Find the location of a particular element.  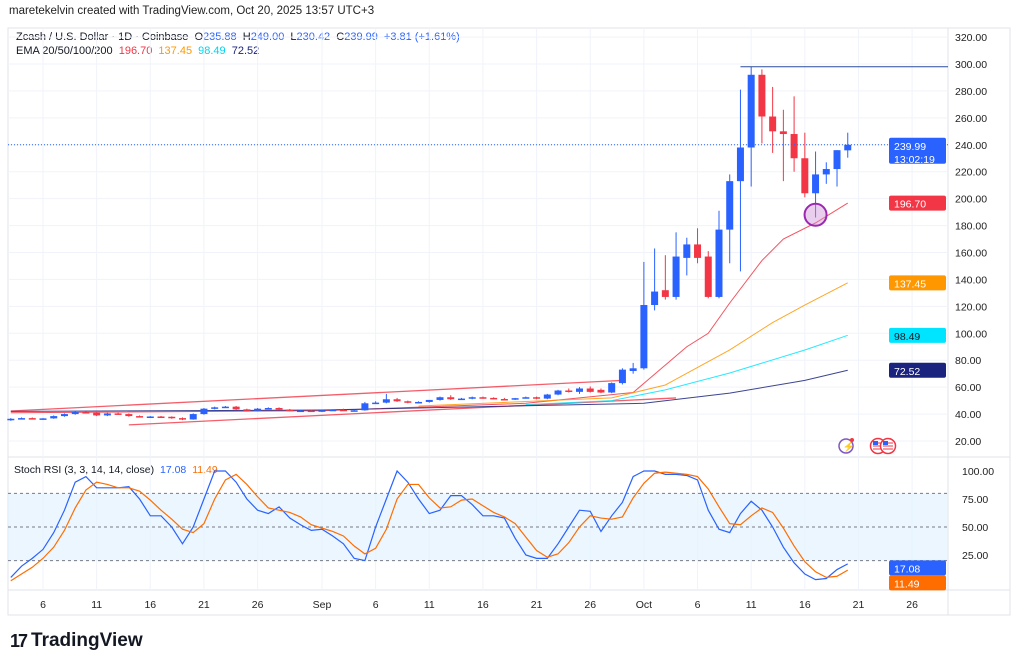

price-tick-label: 160.00 is located at coordinates (971, 254).